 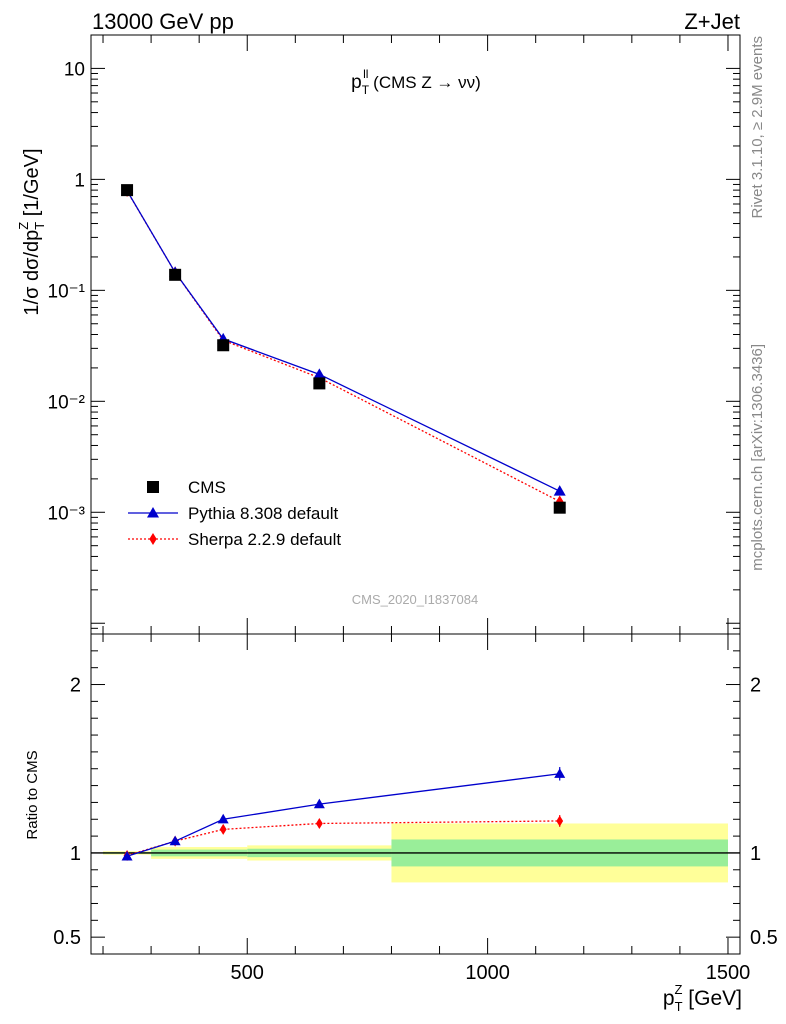 What do you see at coordinates (32, 184) in the screenshot?
I see `main-ylabel-post: [1/GeV]` at bounding box center [32, 184].